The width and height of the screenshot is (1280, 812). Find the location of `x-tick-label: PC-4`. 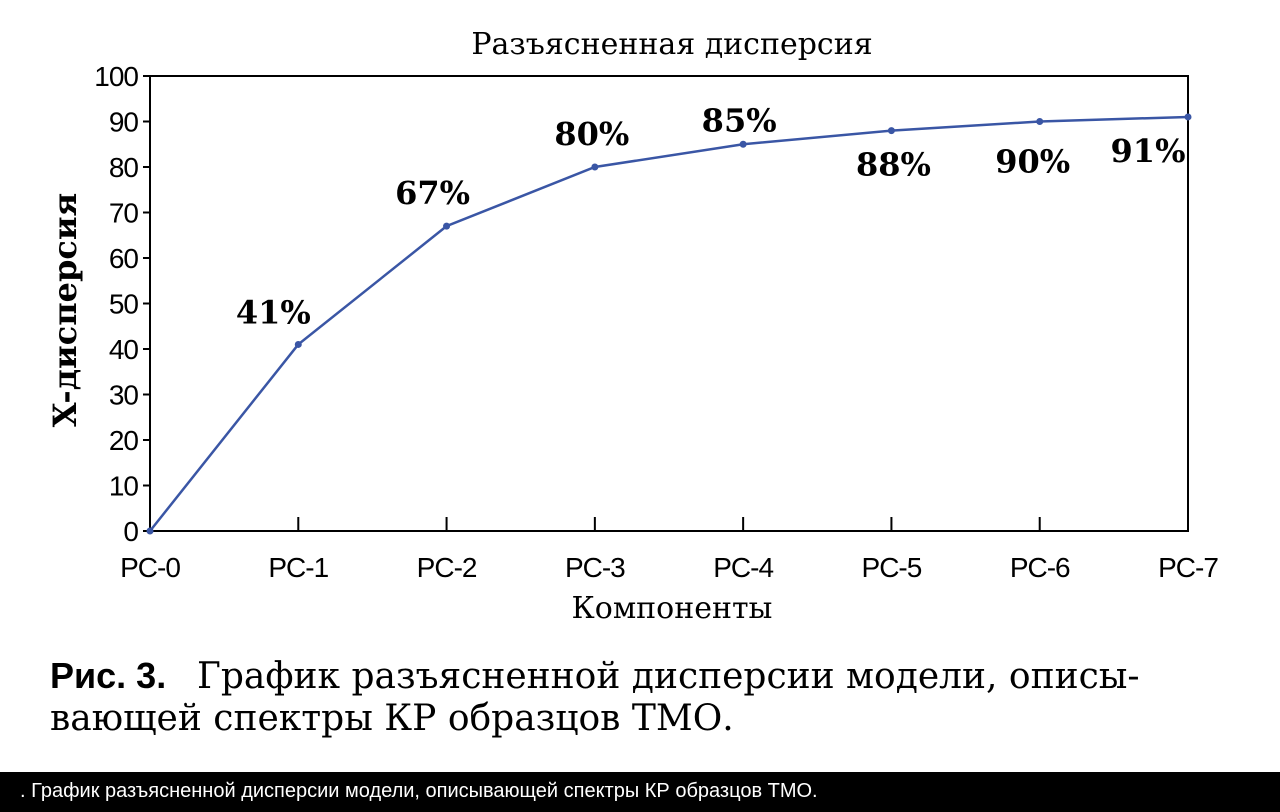

x-tick-label: PC-4 is located at coordinates (743, 567).